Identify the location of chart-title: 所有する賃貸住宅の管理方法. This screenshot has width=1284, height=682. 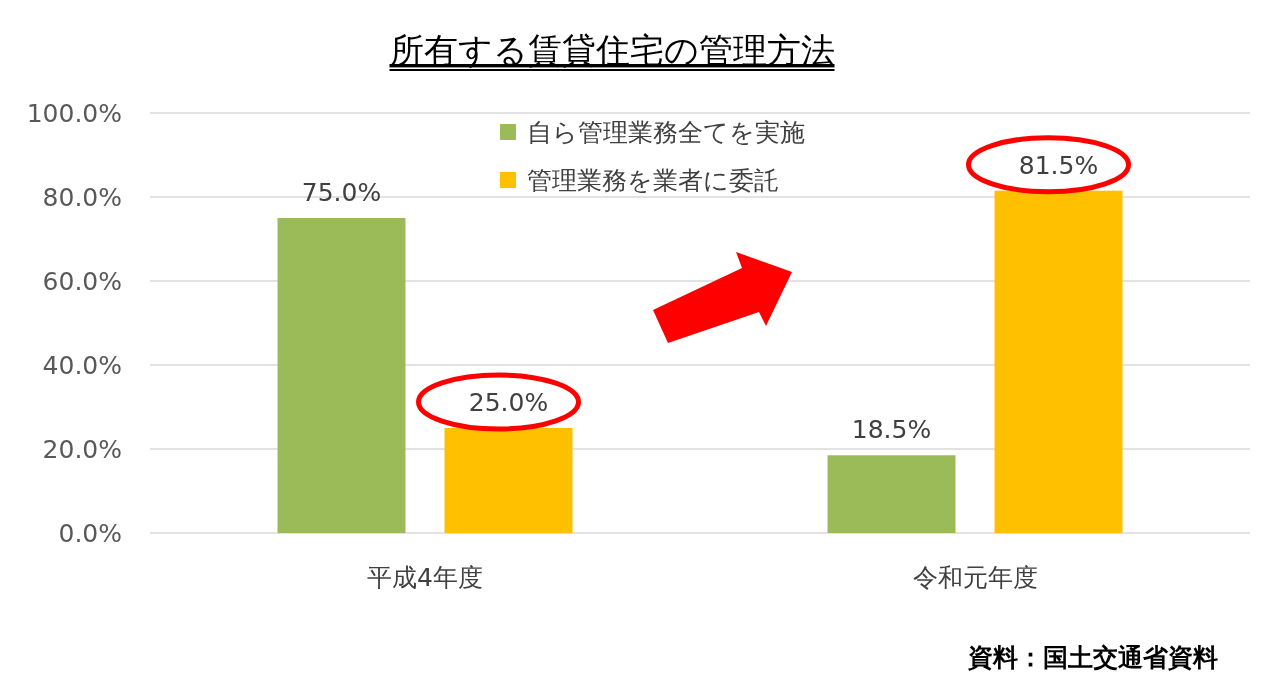
(612, 50).